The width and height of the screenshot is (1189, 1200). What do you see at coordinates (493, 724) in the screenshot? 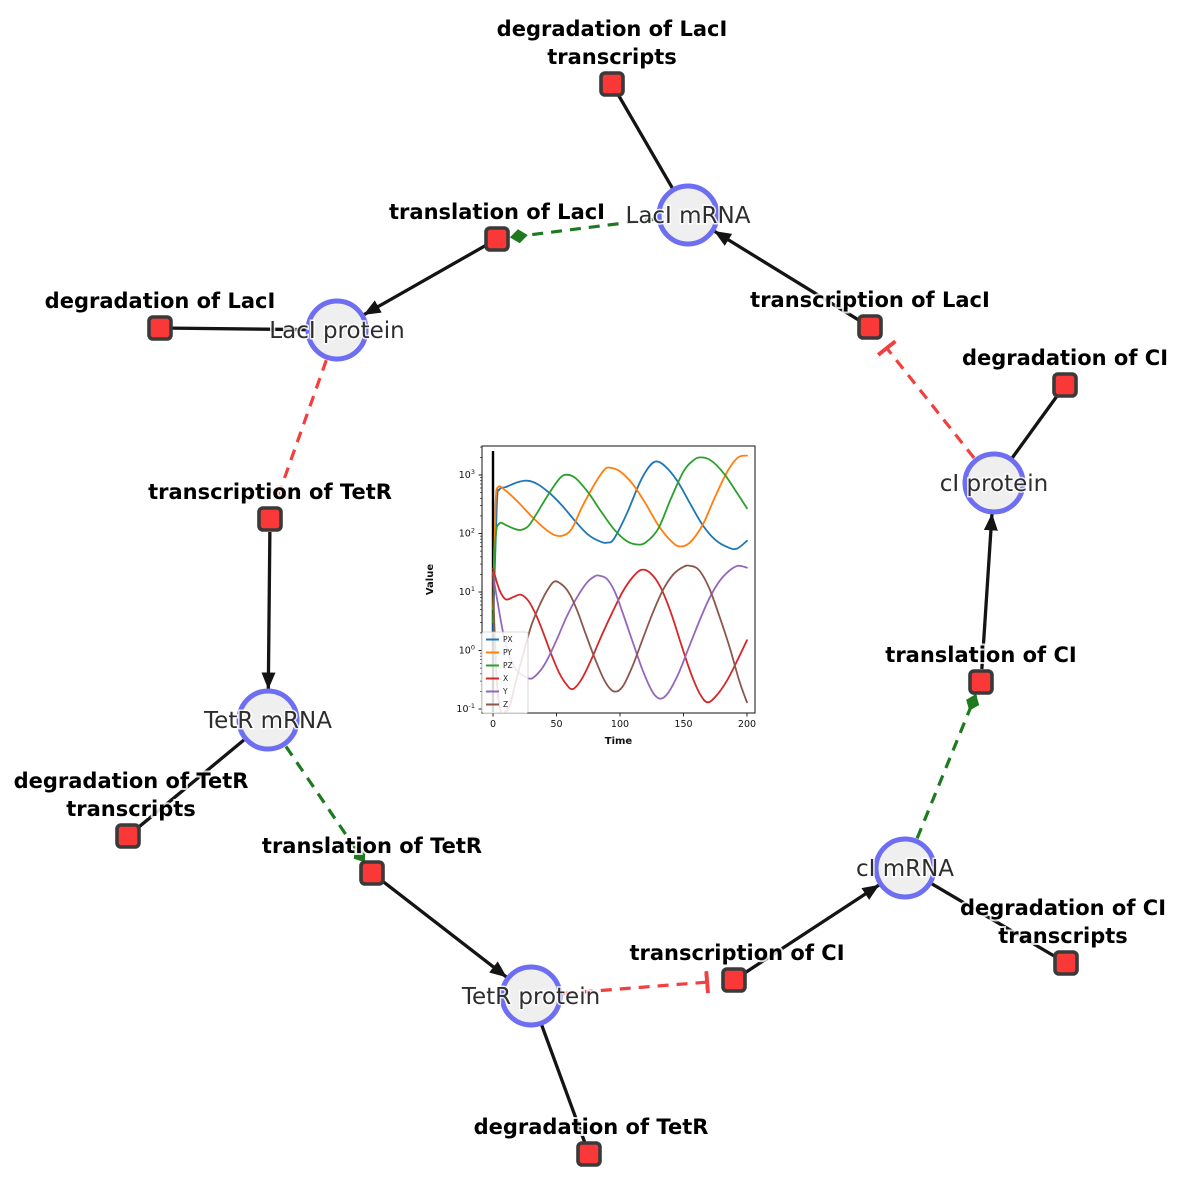
I see `x-tick-label: 0` at bounding box center [493, 724].